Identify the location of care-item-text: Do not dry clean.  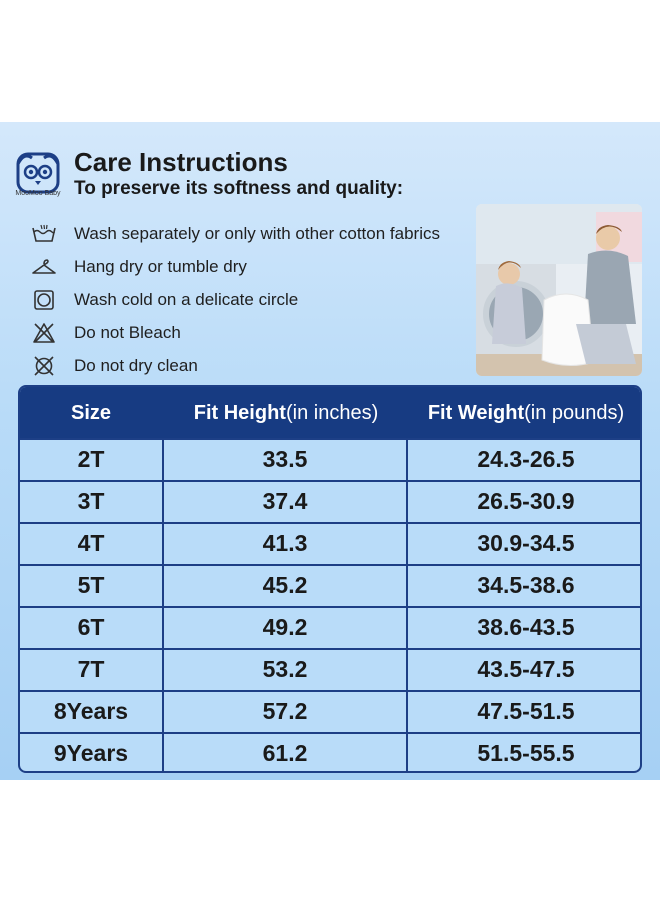
(136, 365).